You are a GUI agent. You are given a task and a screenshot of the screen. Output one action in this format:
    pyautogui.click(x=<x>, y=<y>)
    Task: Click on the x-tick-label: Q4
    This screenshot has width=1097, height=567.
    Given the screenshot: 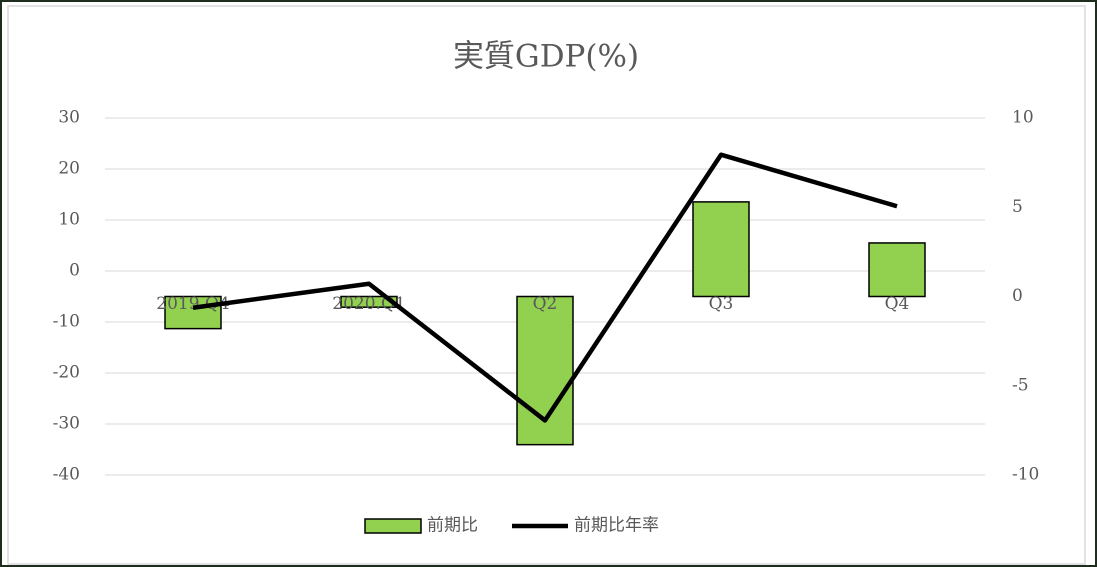 What is the action you would take?
    pyautogui.click(x=897, y=304)
    